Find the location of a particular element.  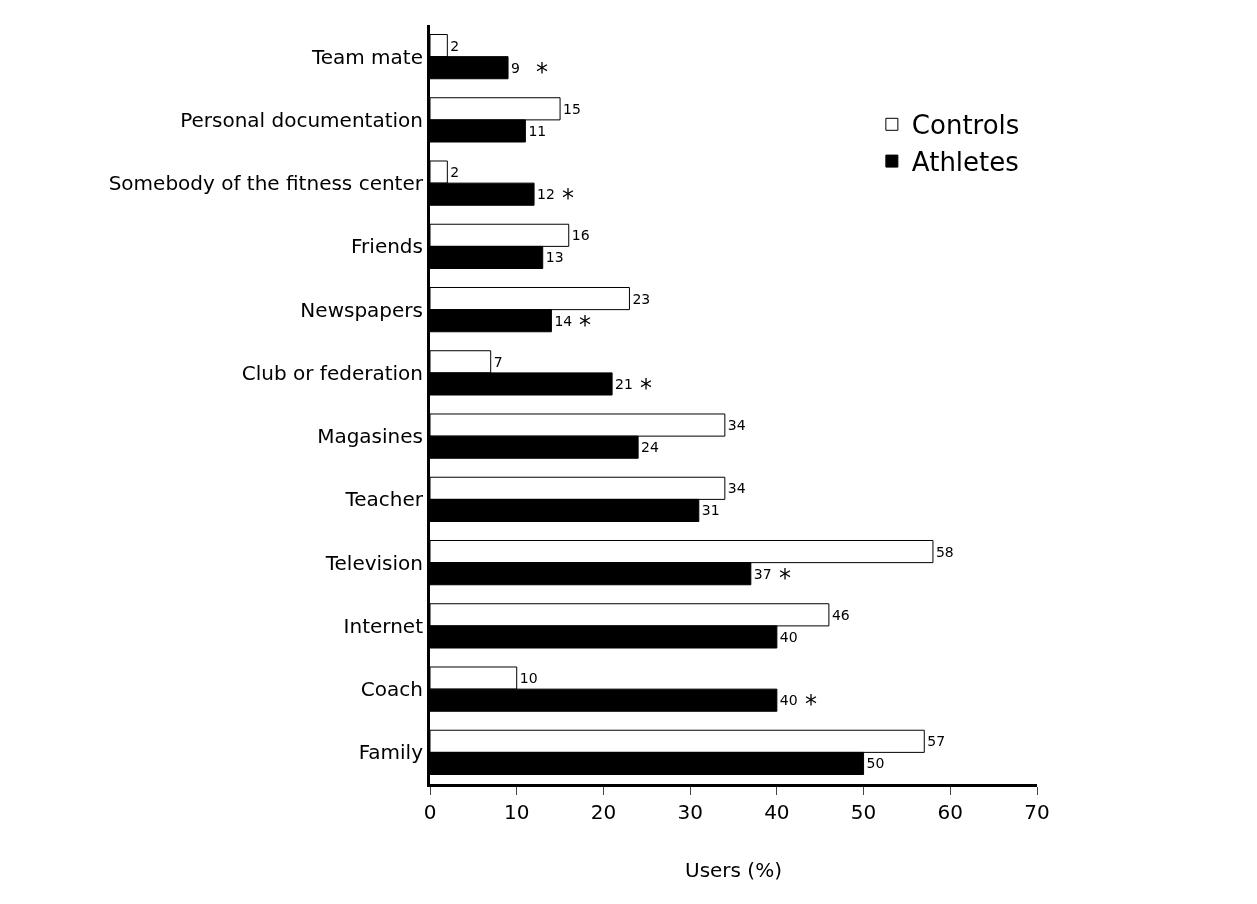

legend-label: Controls is located at coordinates (965, 125).